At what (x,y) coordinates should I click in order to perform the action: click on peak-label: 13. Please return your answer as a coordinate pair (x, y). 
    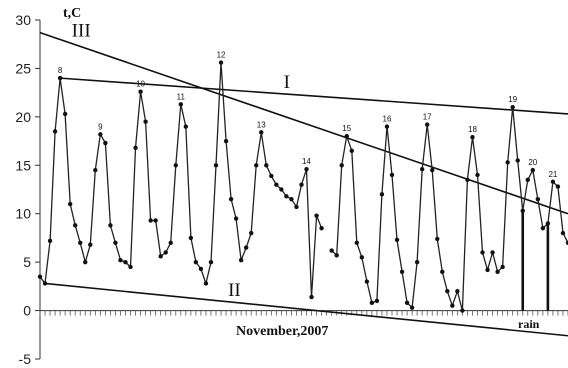
    Looking at the image, I should click on (261, 124).